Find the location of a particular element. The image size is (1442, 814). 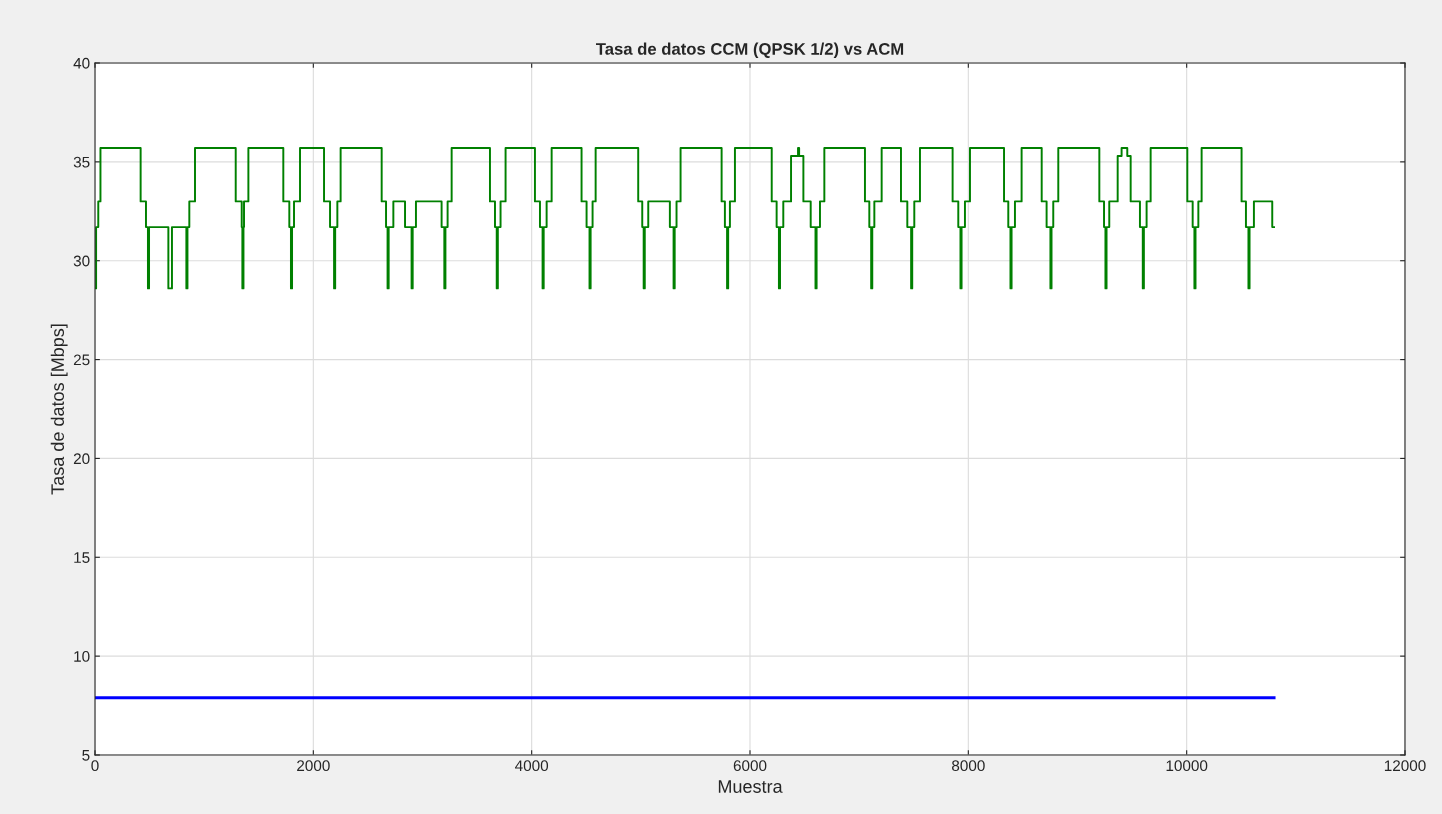

x-tick-label: 0 is located at coordinates (95, 766).